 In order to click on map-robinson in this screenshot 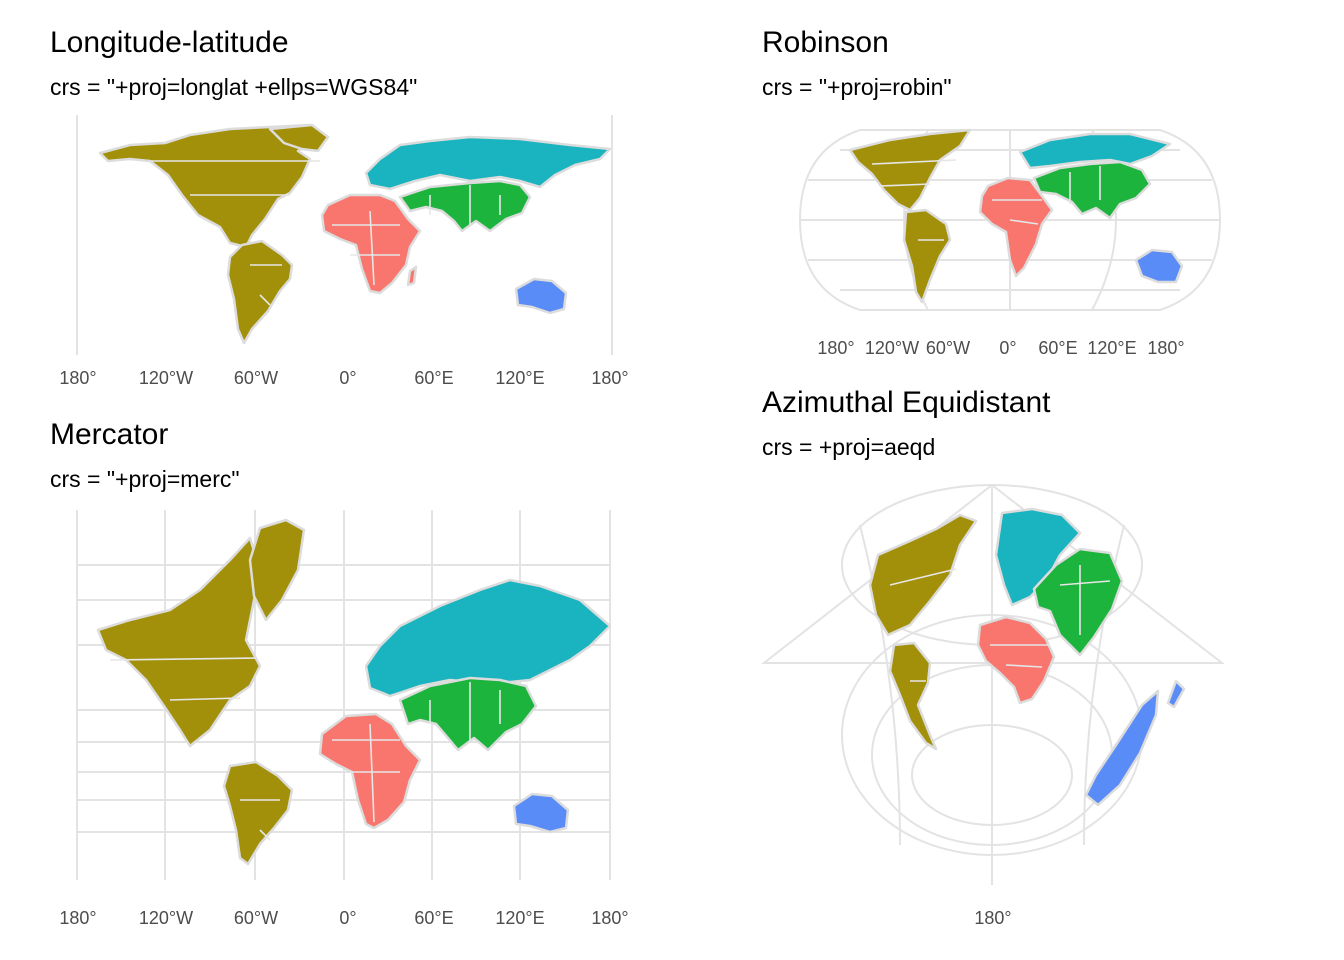, I will do `click(1010, 219)`.